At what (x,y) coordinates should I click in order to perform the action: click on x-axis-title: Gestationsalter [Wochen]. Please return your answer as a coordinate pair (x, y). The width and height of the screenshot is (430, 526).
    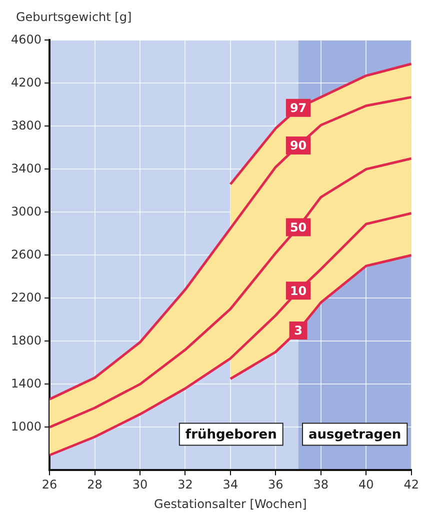
    Looking at the image, I should click on (230, 503).